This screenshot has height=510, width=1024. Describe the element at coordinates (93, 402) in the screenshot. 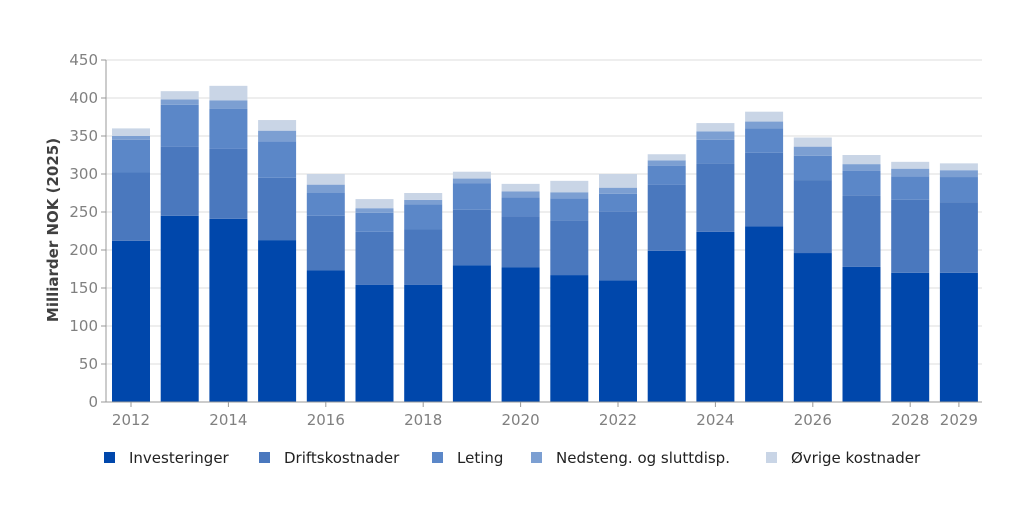

I see `y-tick-label: 0` at that location.